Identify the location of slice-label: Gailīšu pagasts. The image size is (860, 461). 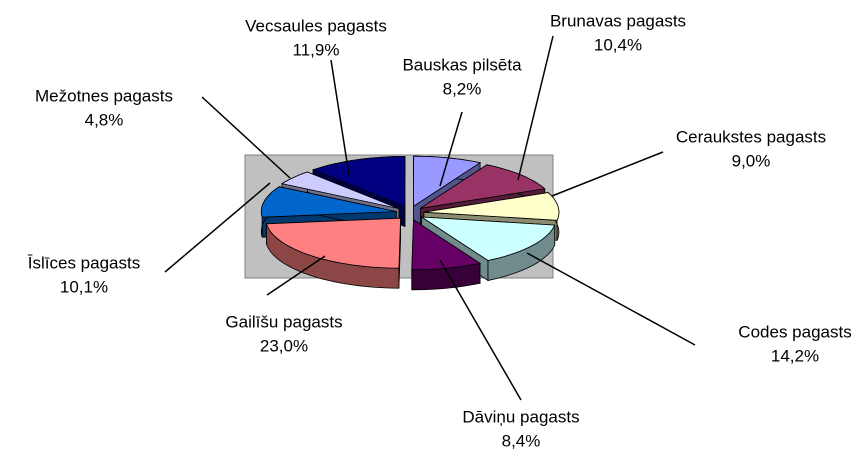
(283, 321).